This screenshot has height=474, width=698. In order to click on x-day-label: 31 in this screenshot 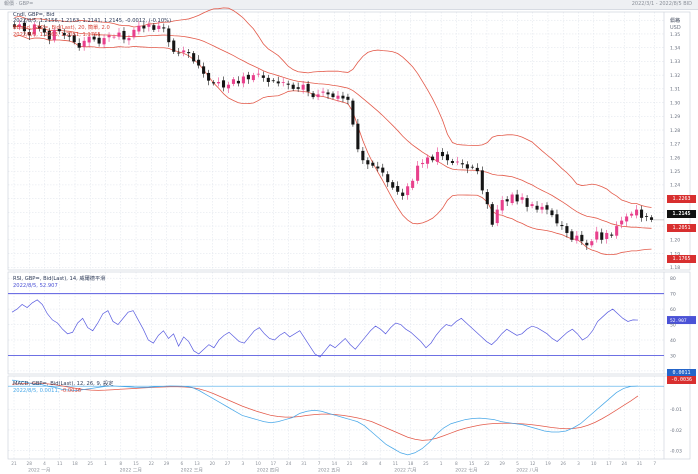, I will do `click(640, 464)`.